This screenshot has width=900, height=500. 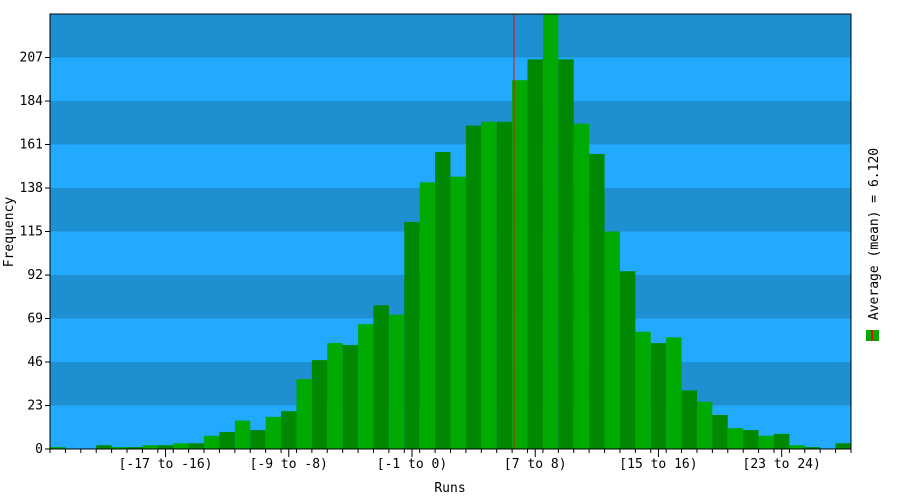 I want to click on x-tick-label: [23 to 24), so click(x=782, y=464).